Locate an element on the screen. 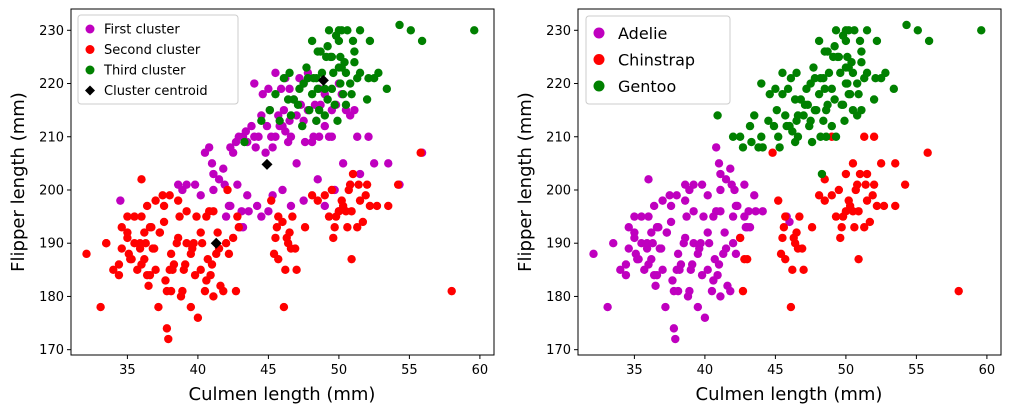  y-tick-label: 180 is located at coordinates (558, 297).